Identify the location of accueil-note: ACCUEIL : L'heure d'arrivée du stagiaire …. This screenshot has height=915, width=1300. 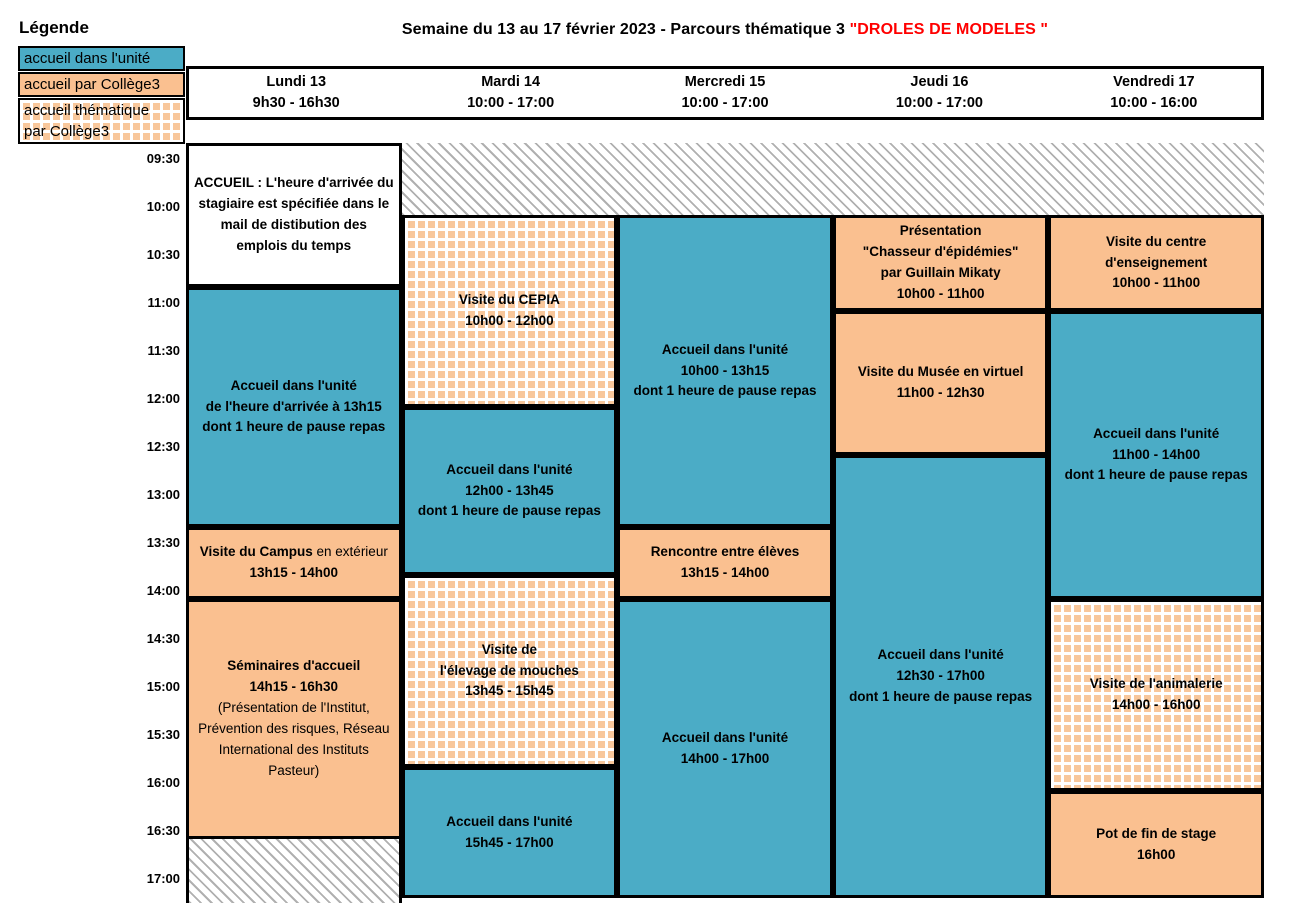
(294, 215).